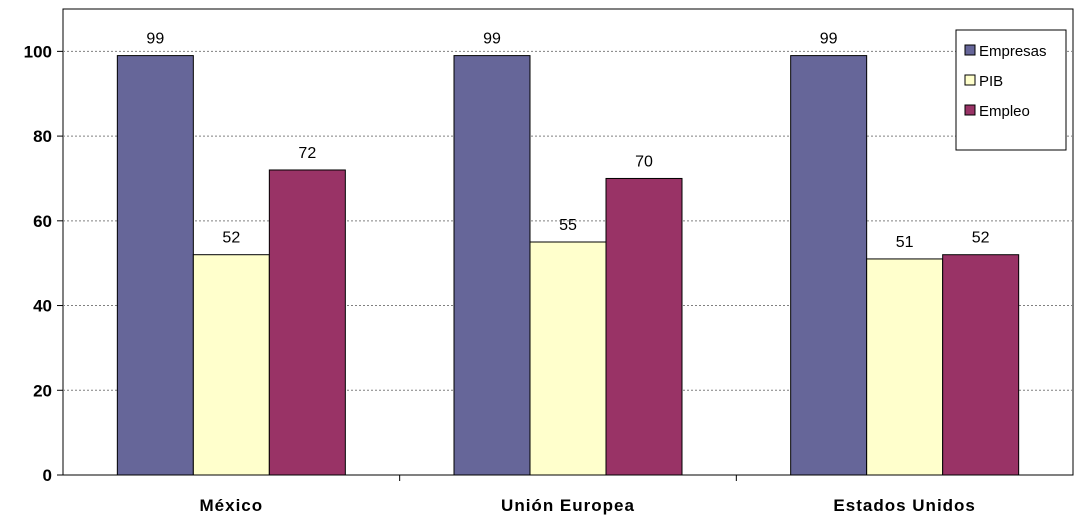  Describe the element at coordinates (568, 225) in the screenshot. I see `data-label: 55` at that location.